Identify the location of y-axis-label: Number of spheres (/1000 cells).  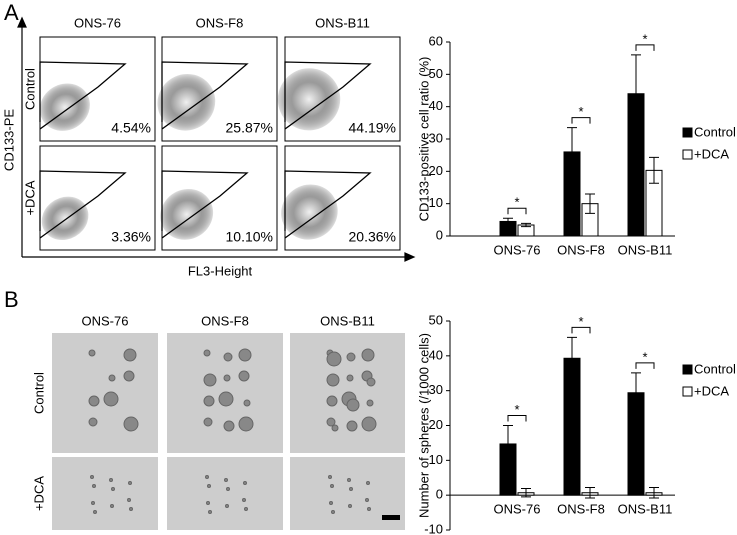
(423, 425).